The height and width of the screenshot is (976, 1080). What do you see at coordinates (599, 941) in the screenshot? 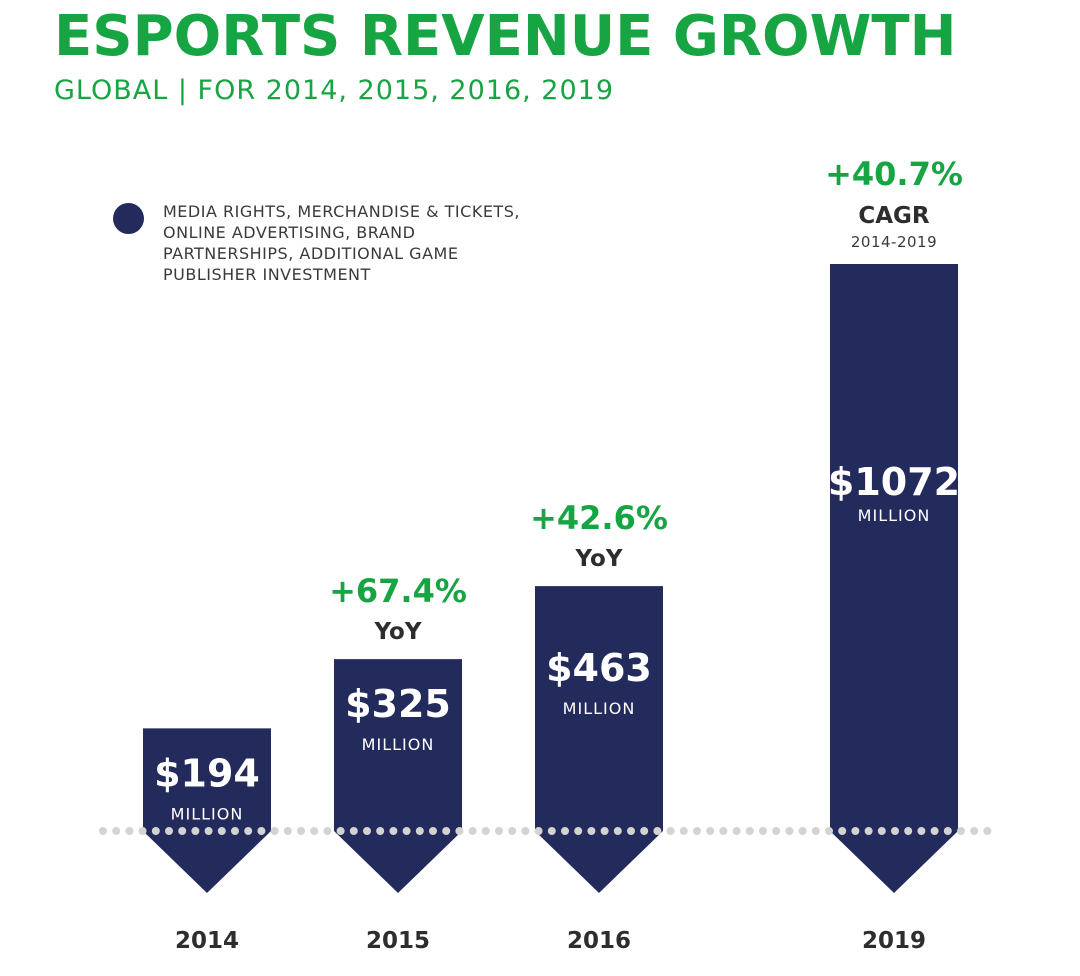
I see `x-tick-label-2016: 2016` at bounding box center [599, 941].